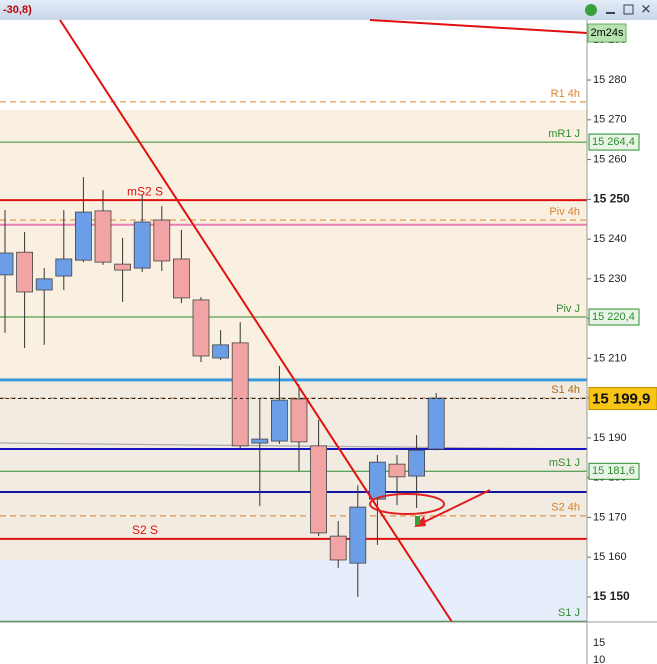 Image resolution: width=657 pixels, height=664 pixels. What do you see at coordinates (591, 10) in the screenshot?
I see `refresh-icon` at bounding box center [591, 10].